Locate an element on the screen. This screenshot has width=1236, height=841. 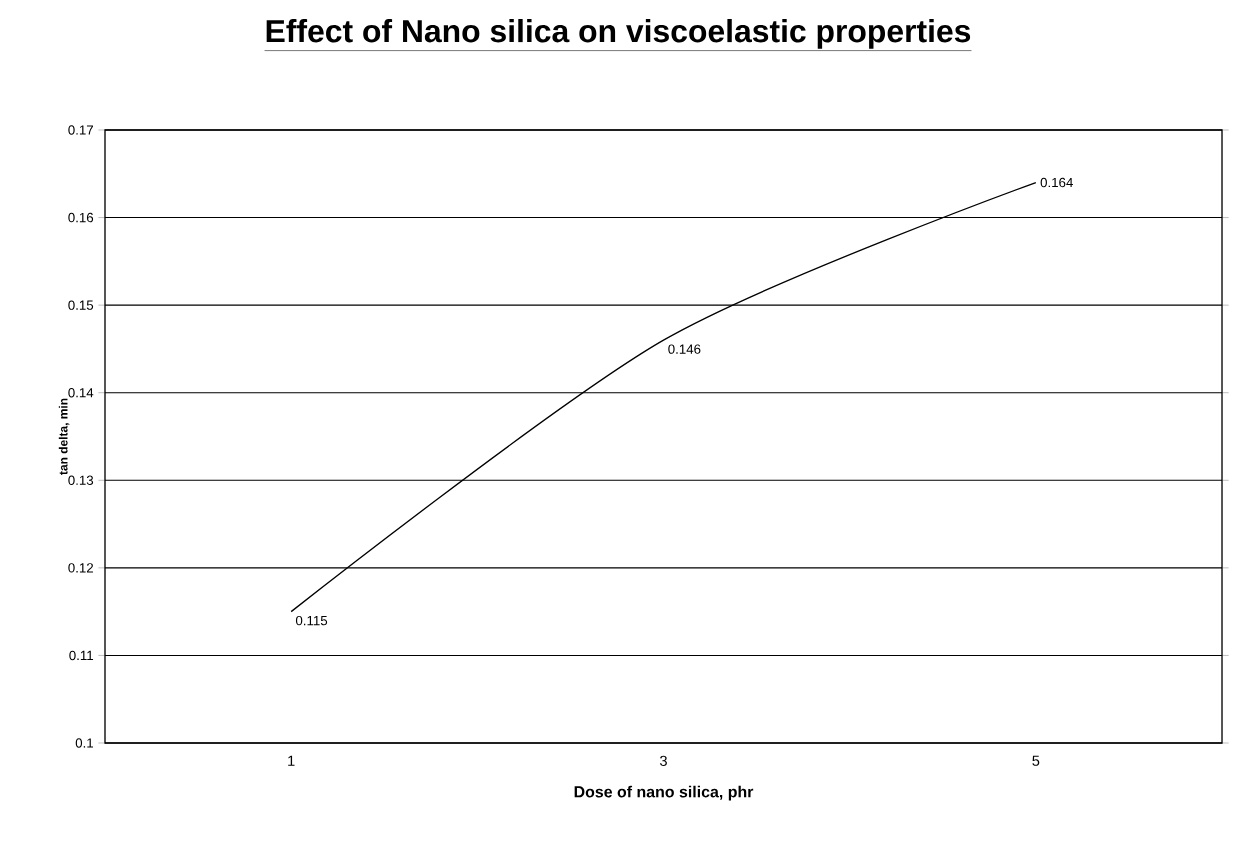
y-tick-label: 0.15 is located at coordinates (81, 305).